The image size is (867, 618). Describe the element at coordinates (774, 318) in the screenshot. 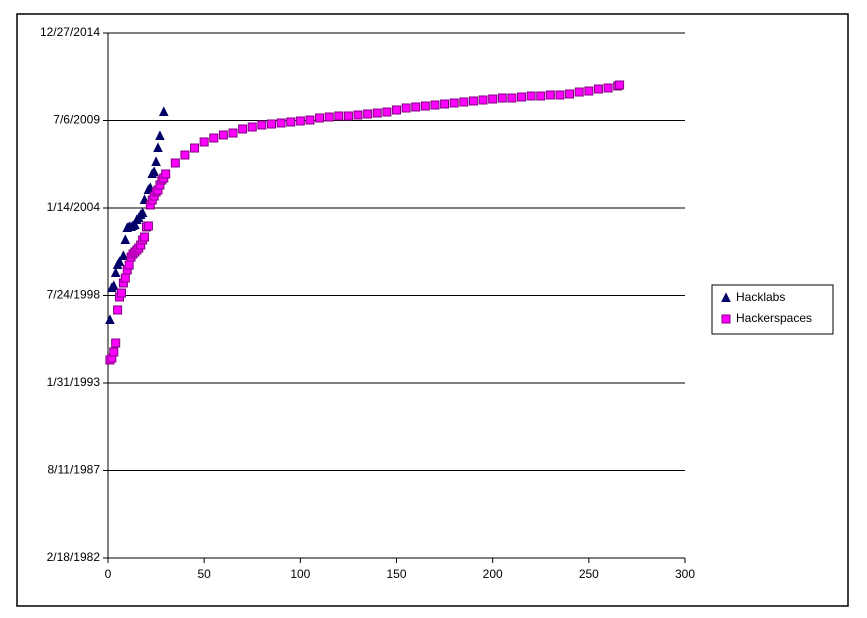

I see `legend-label: Hackerspaces` at that location.